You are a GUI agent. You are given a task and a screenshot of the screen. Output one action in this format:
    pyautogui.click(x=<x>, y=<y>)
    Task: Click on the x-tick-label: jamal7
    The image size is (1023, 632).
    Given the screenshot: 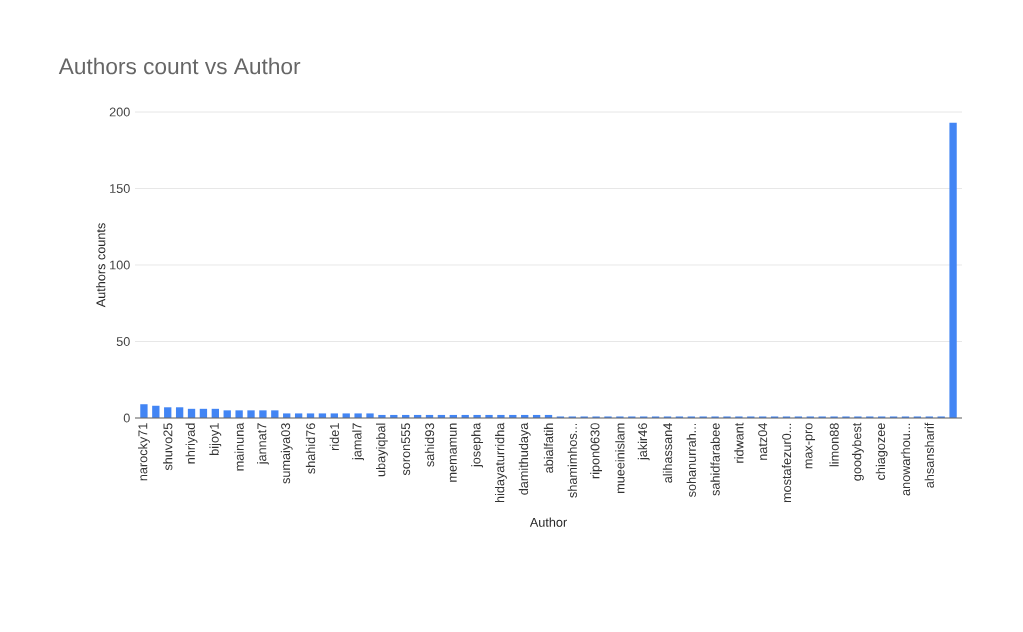 What is the action you would take?
    pyautogui.click(x=358, y=442)
    